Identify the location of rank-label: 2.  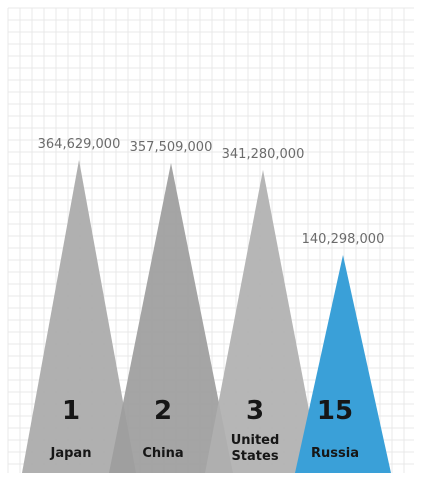
(163, 411).